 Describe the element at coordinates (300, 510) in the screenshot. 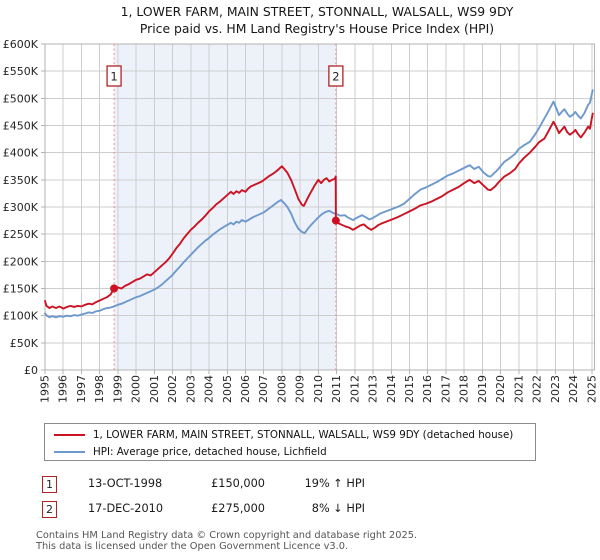

I see `transaction-row-2: 2 17-DEC-2010 £275,000 8% ↓ HPI` at that location.